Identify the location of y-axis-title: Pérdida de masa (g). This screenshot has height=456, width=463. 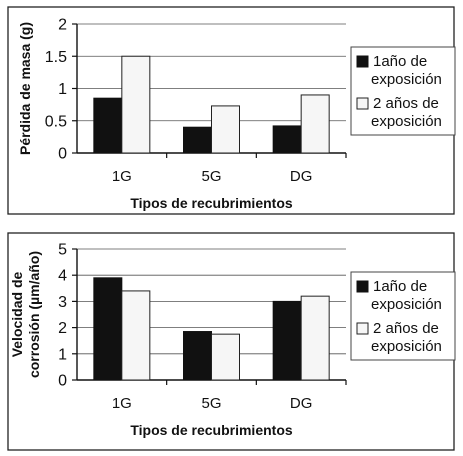
(25, 88).